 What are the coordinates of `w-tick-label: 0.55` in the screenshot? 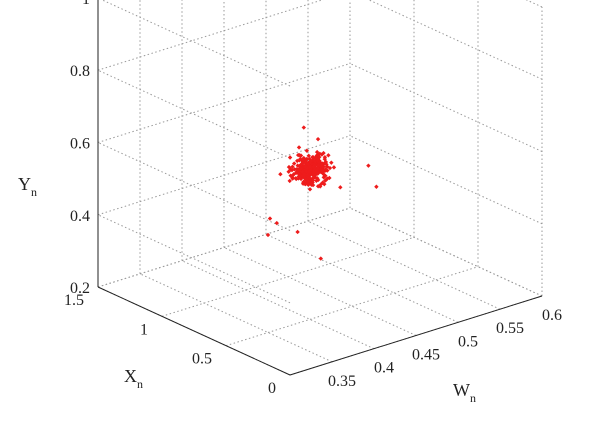 It's located at (510, 328).